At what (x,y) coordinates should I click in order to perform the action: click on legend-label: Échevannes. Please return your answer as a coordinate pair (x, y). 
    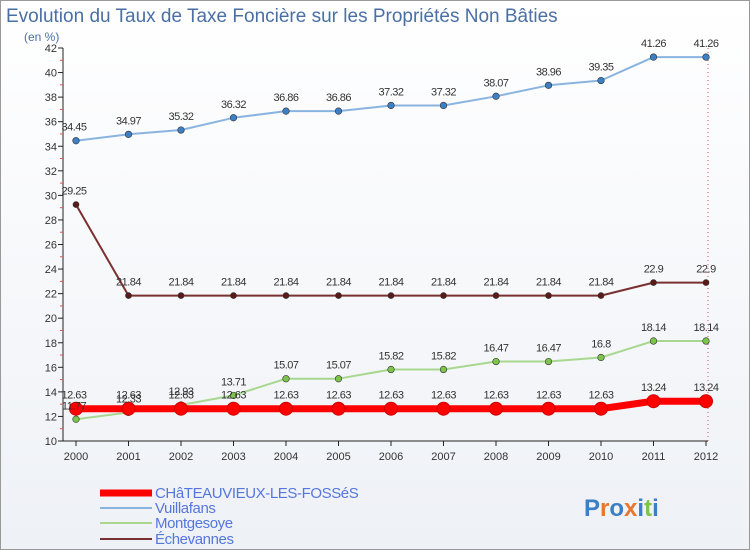
    Looking at the image, I should click on (194, 539).